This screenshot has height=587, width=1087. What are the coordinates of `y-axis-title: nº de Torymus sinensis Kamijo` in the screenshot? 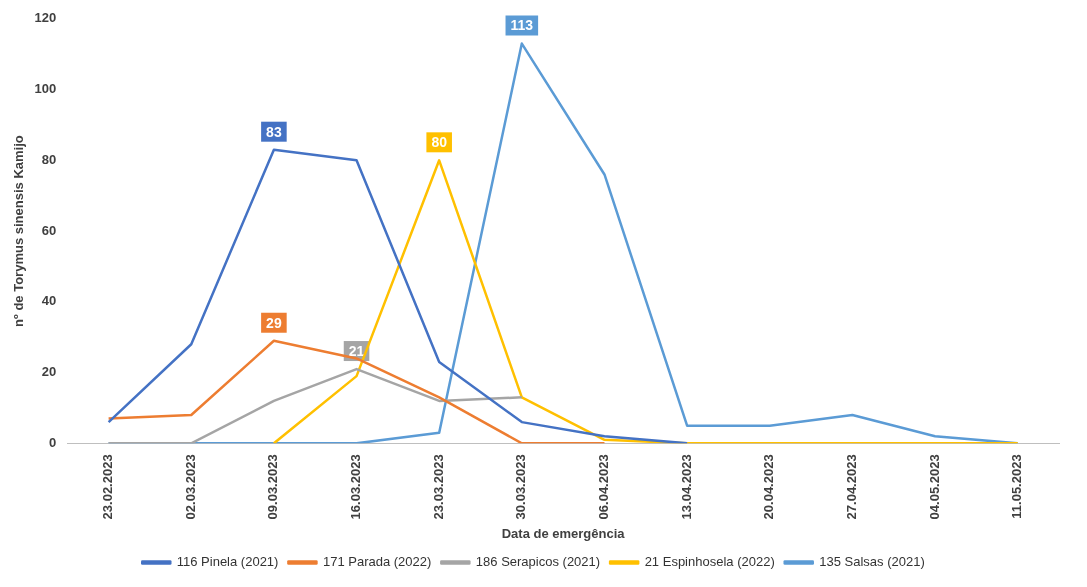 It's located at (19, 231).